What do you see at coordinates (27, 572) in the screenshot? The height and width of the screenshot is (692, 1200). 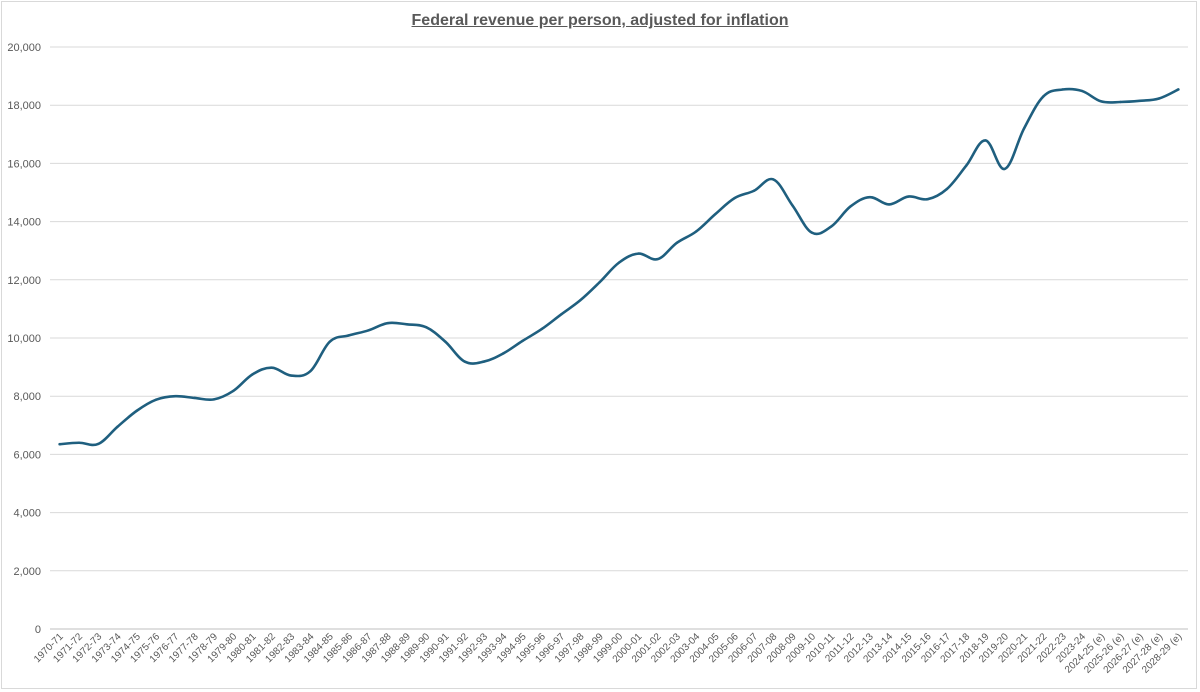 I see `y-tick-label: 2,000` at bounding box center [27, 572].